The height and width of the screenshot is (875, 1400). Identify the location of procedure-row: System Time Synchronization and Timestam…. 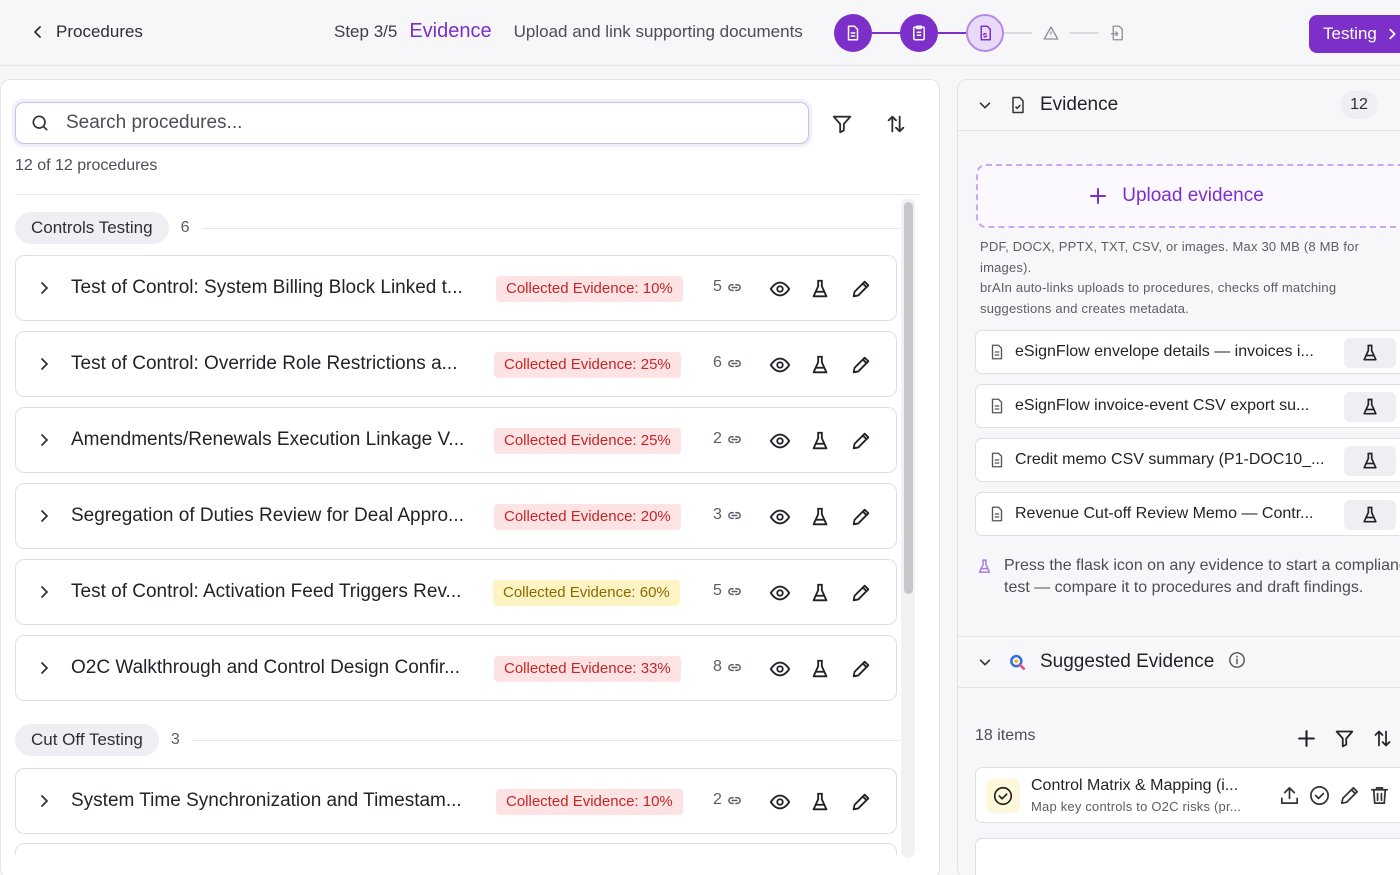
(456, 801).